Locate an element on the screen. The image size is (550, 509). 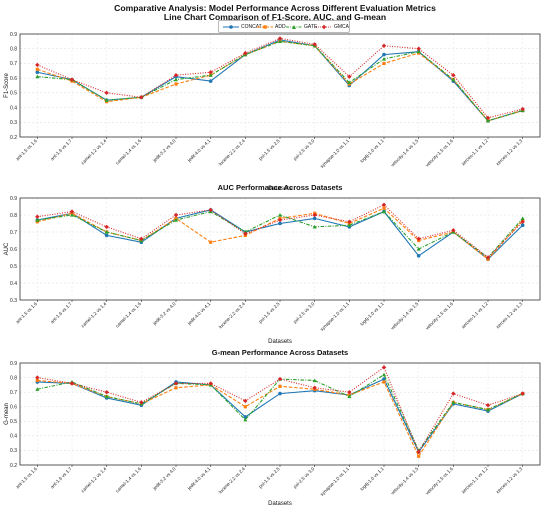
legend-swatch-add is located at coordinates (265, 26).